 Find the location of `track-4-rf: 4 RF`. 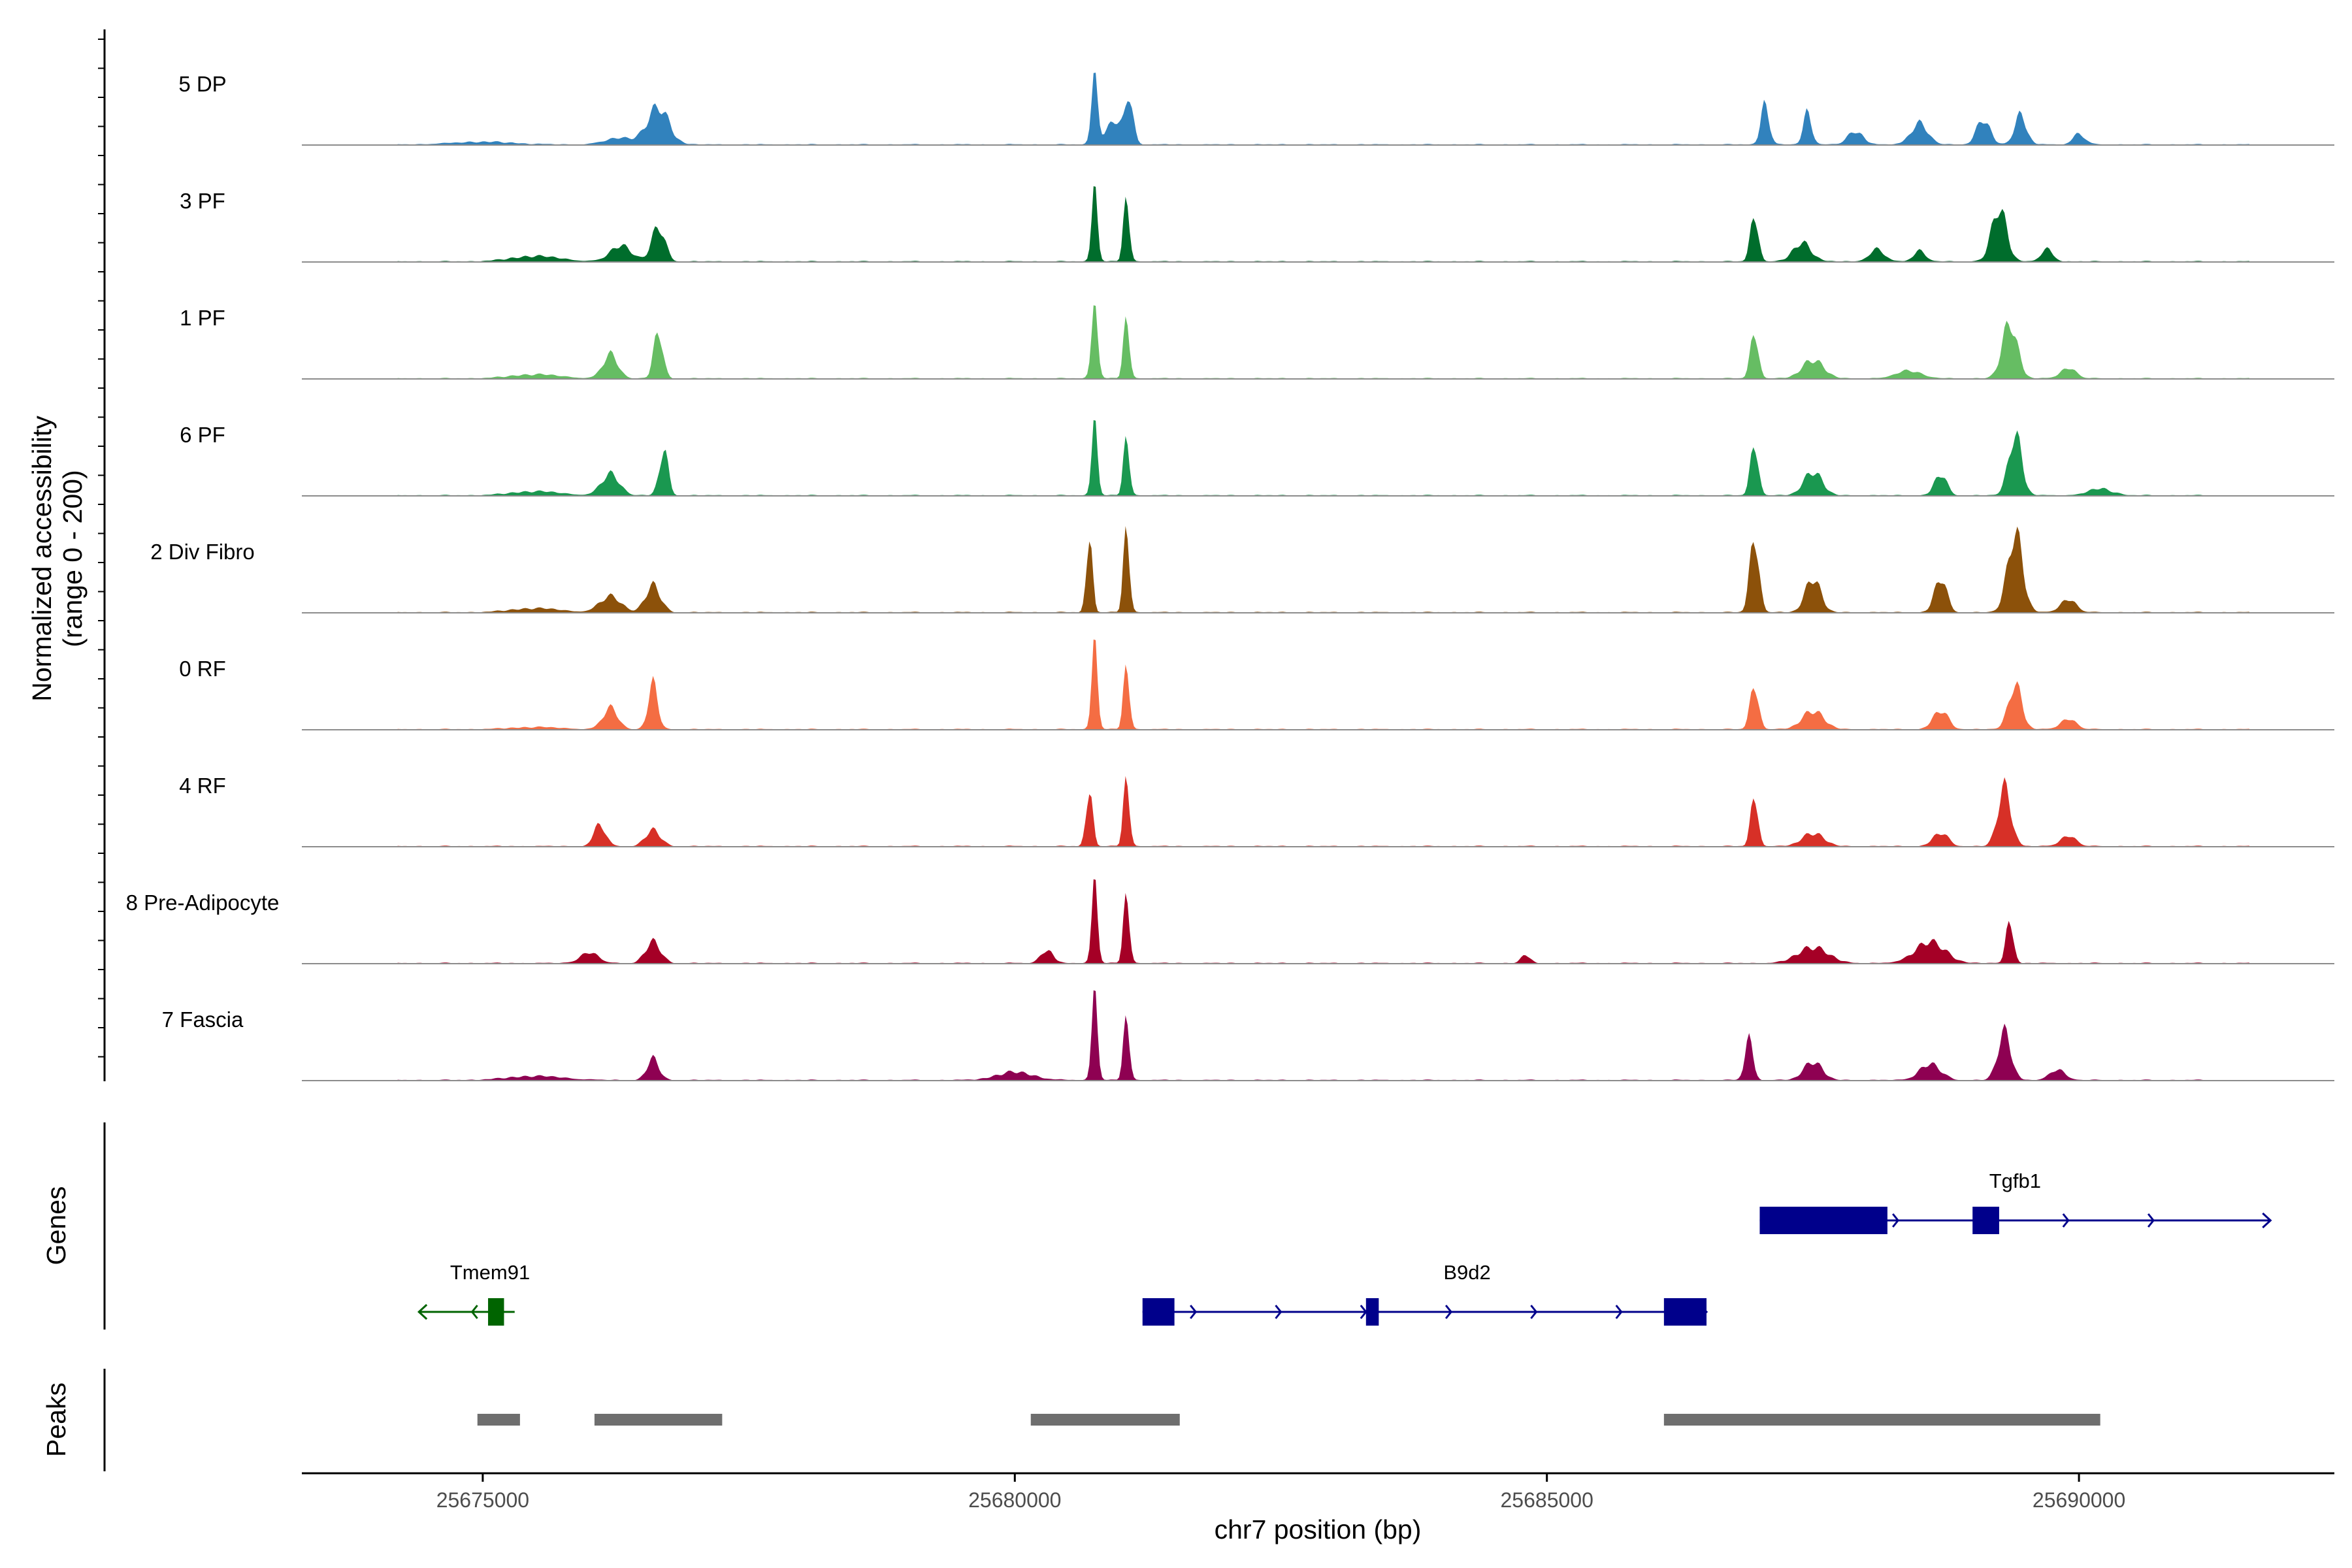

track-4-rf: 4 RF is located at coordinates (1256, 810).